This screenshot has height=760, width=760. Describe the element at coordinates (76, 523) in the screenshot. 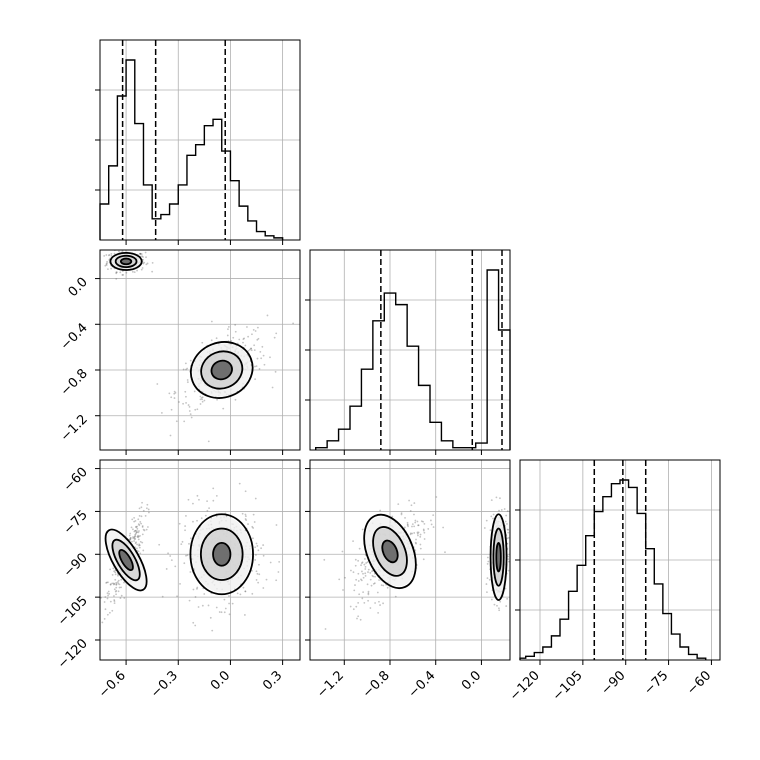

I see `tick-label-y: −75` at that location.